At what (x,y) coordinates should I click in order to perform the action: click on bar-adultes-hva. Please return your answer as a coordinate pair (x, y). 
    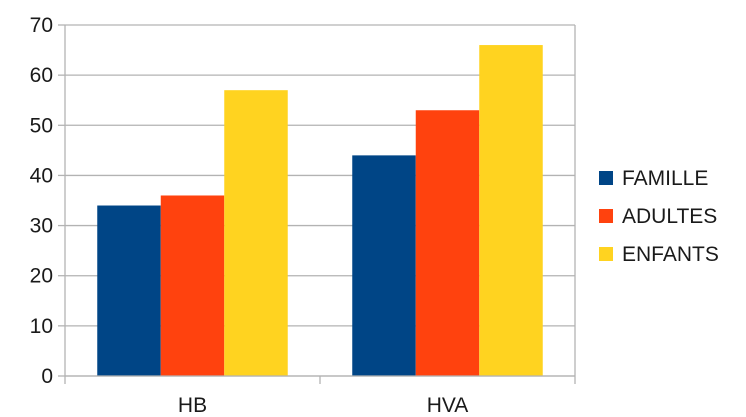
    Looking at the image, I should click on (447, 243).